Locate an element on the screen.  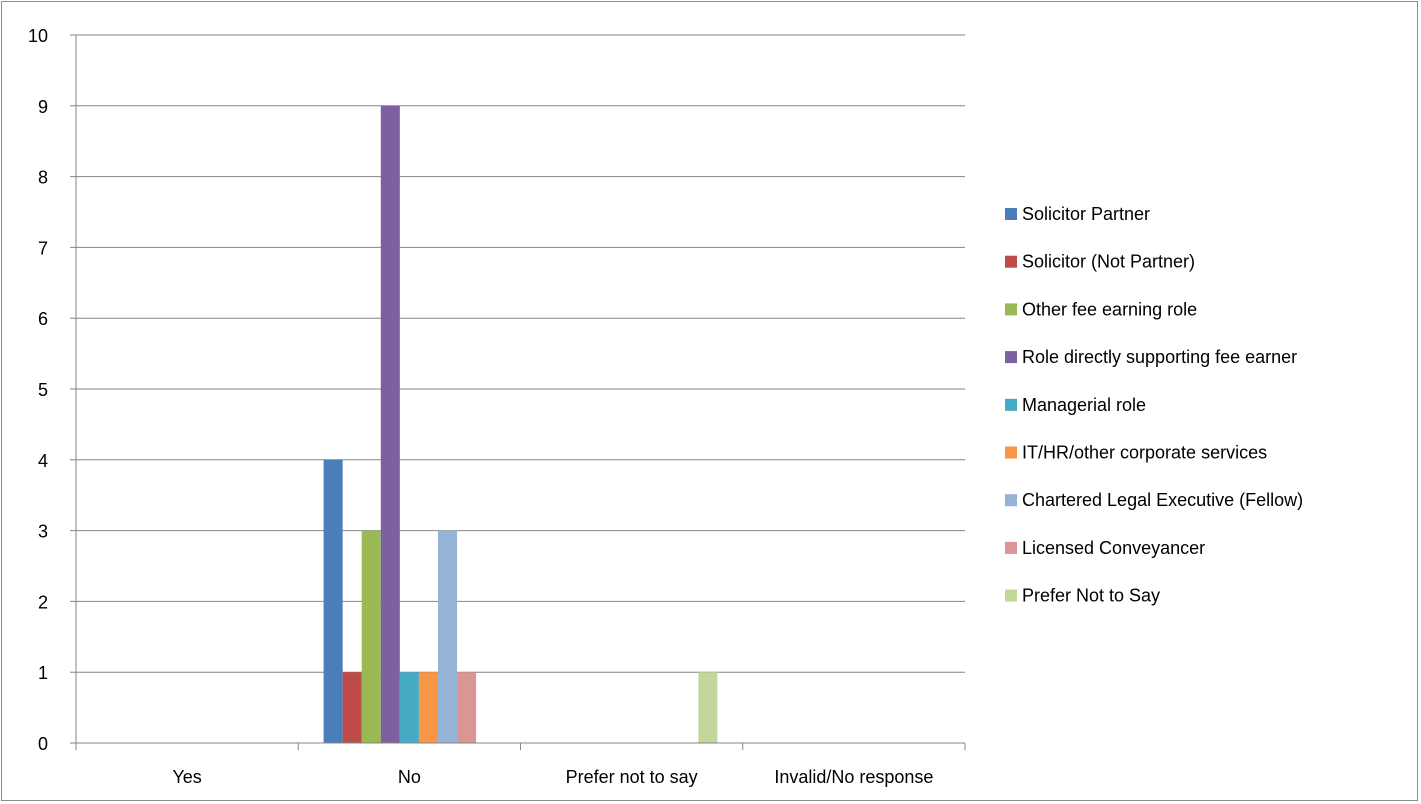
x-tick-label: Yes is located at coordinates (186, 777).